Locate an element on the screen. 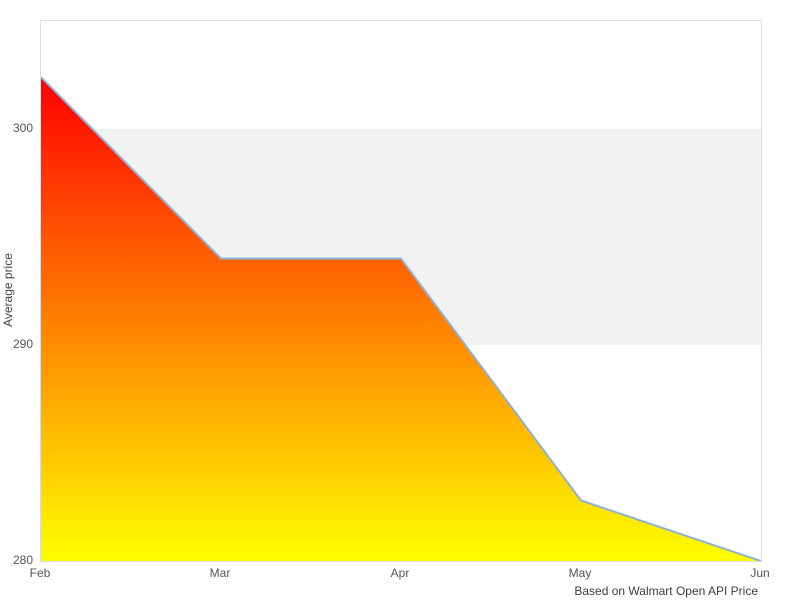  x-tick-label-feb: Feb is located at coordinates (40, 573).